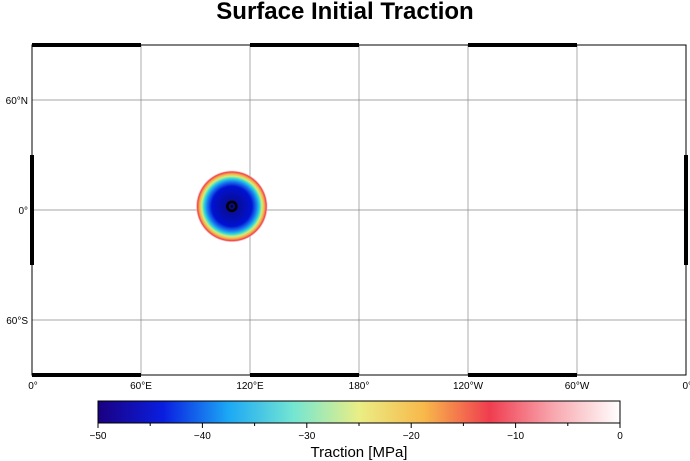  What do you see at coordinates (250, 386) in the screenshot?
I see `x-axis-label: 120°E` at bounding box center [250, 386].